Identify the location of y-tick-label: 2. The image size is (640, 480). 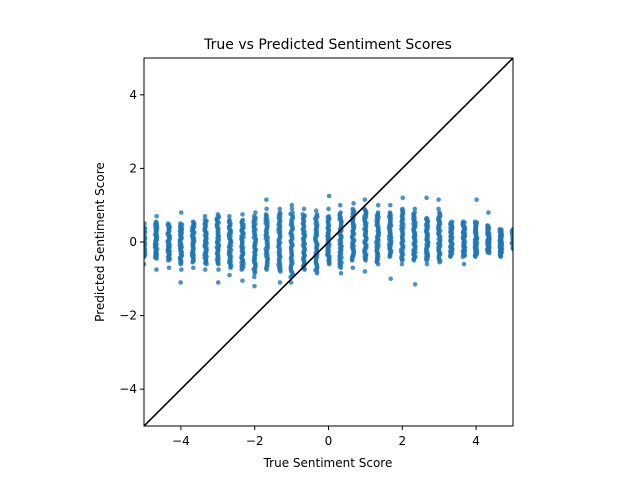
(133, 168).